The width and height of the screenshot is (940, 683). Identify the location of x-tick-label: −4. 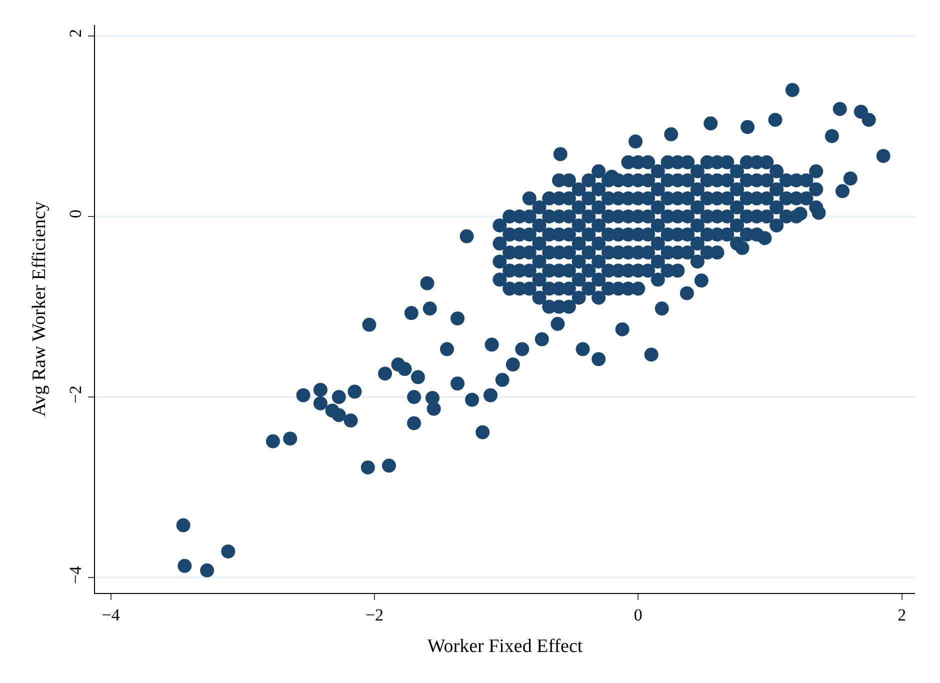
(111, 614).